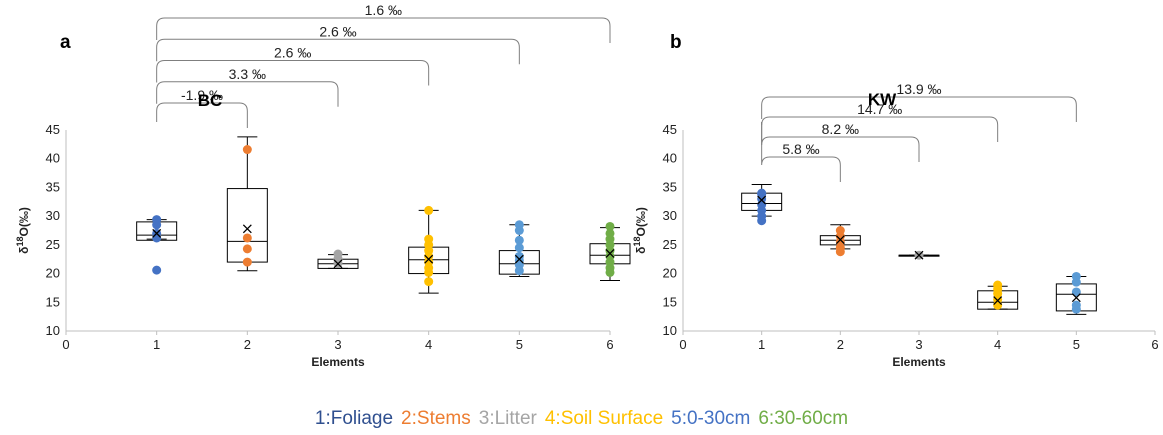 This screenshot has width=1163, height=435. What do you see at coordinates (65, 42) in the screenshot?
I see `panel-label: a` at bounding box center [65, 42].